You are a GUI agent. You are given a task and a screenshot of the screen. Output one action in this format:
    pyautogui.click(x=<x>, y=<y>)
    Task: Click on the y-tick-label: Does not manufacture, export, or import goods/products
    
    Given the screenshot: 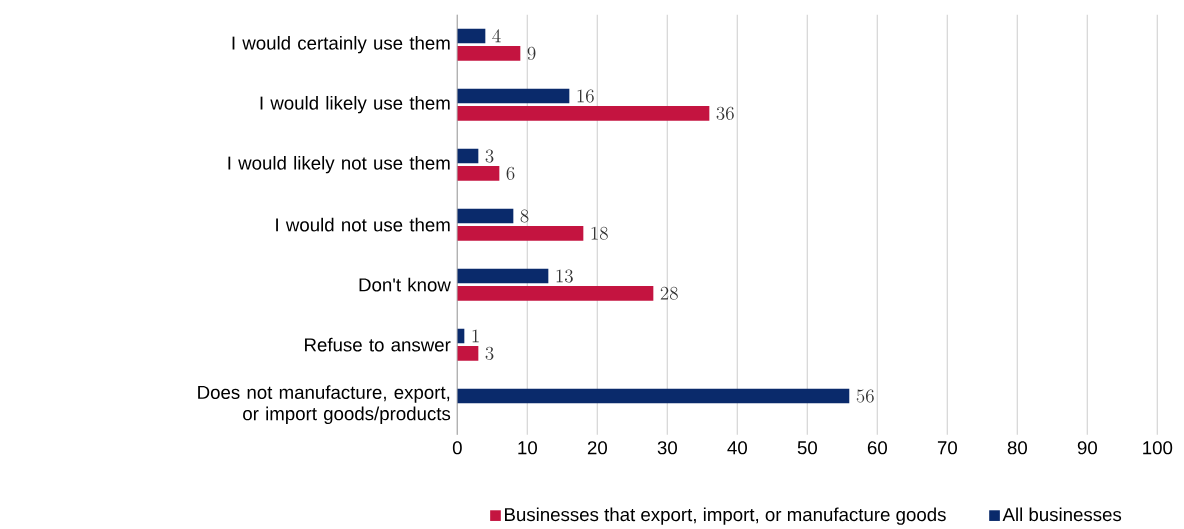 What is the action you would take?
    pyautogui.click(x=324, y=404)
    